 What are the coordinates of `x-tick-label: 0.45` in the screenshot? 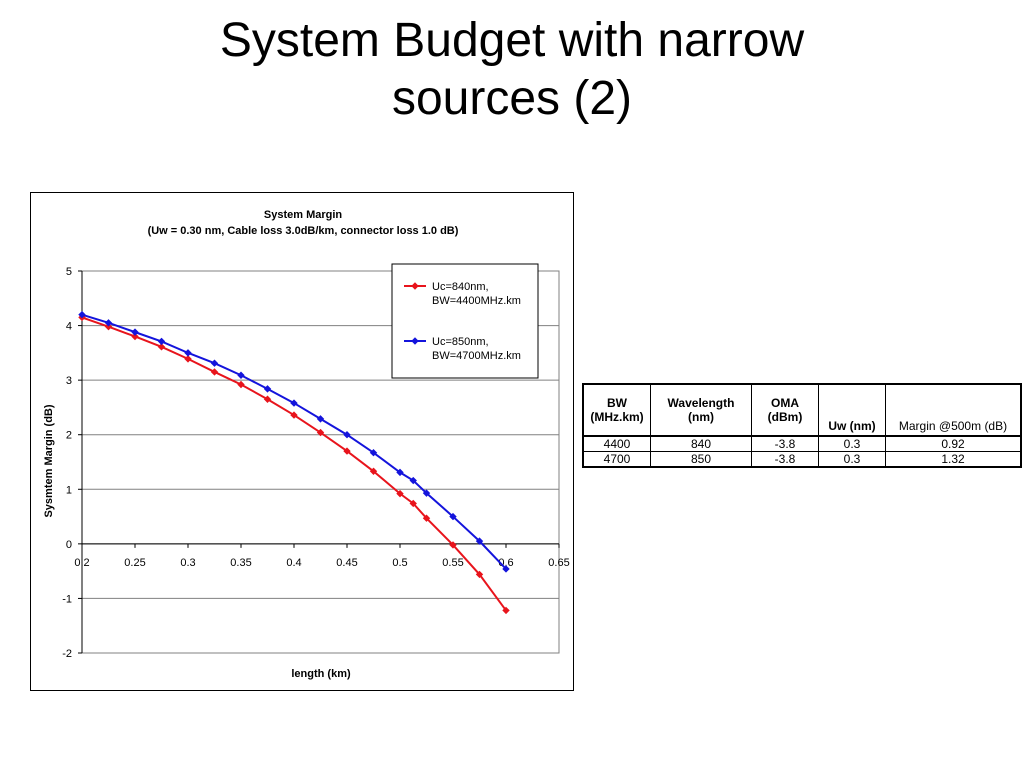 It's located at (346, 563).